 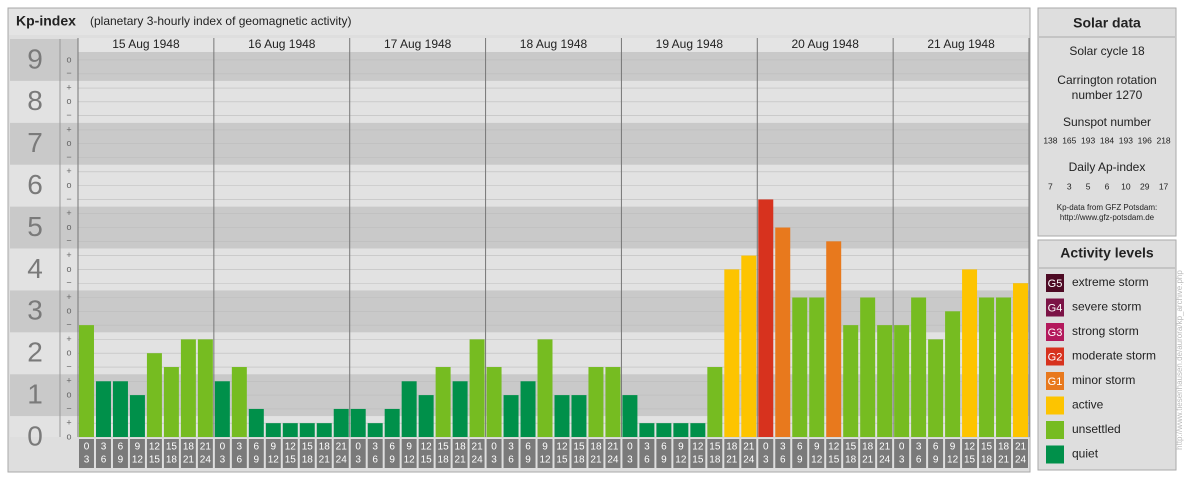 I want to click on day-label: 18 Aug 1948, so click(x=554, y=44).